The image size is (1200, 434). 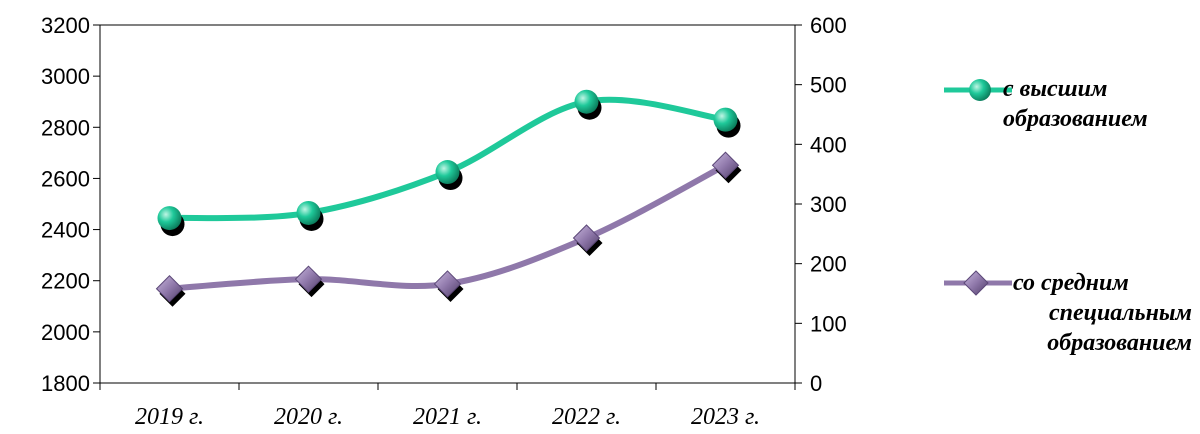 I want to click on legend-marker-secondary-special-education, so click(x=978, y=283).